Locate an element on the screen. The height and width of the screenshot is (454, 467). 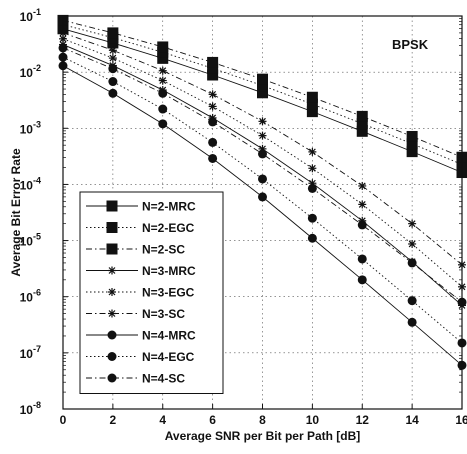
y-tick-label: 10⁻¹ is located at coordinates (30, 15).